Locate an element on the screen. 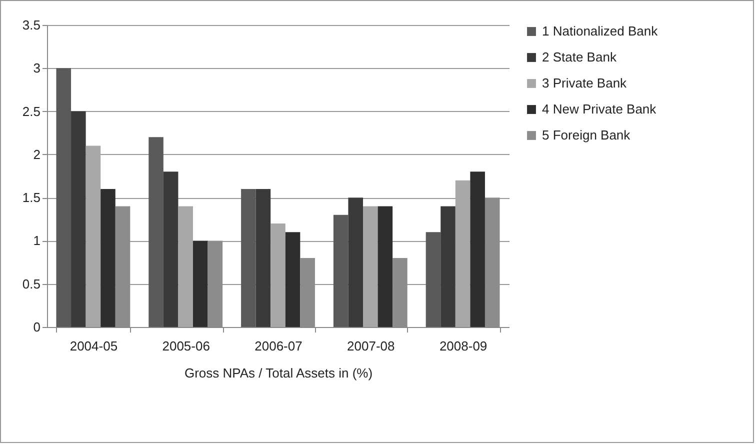 The width and height of the screenshot is (756, 445). y-tick-label: 3.5 is located at coordinates (31, 25).